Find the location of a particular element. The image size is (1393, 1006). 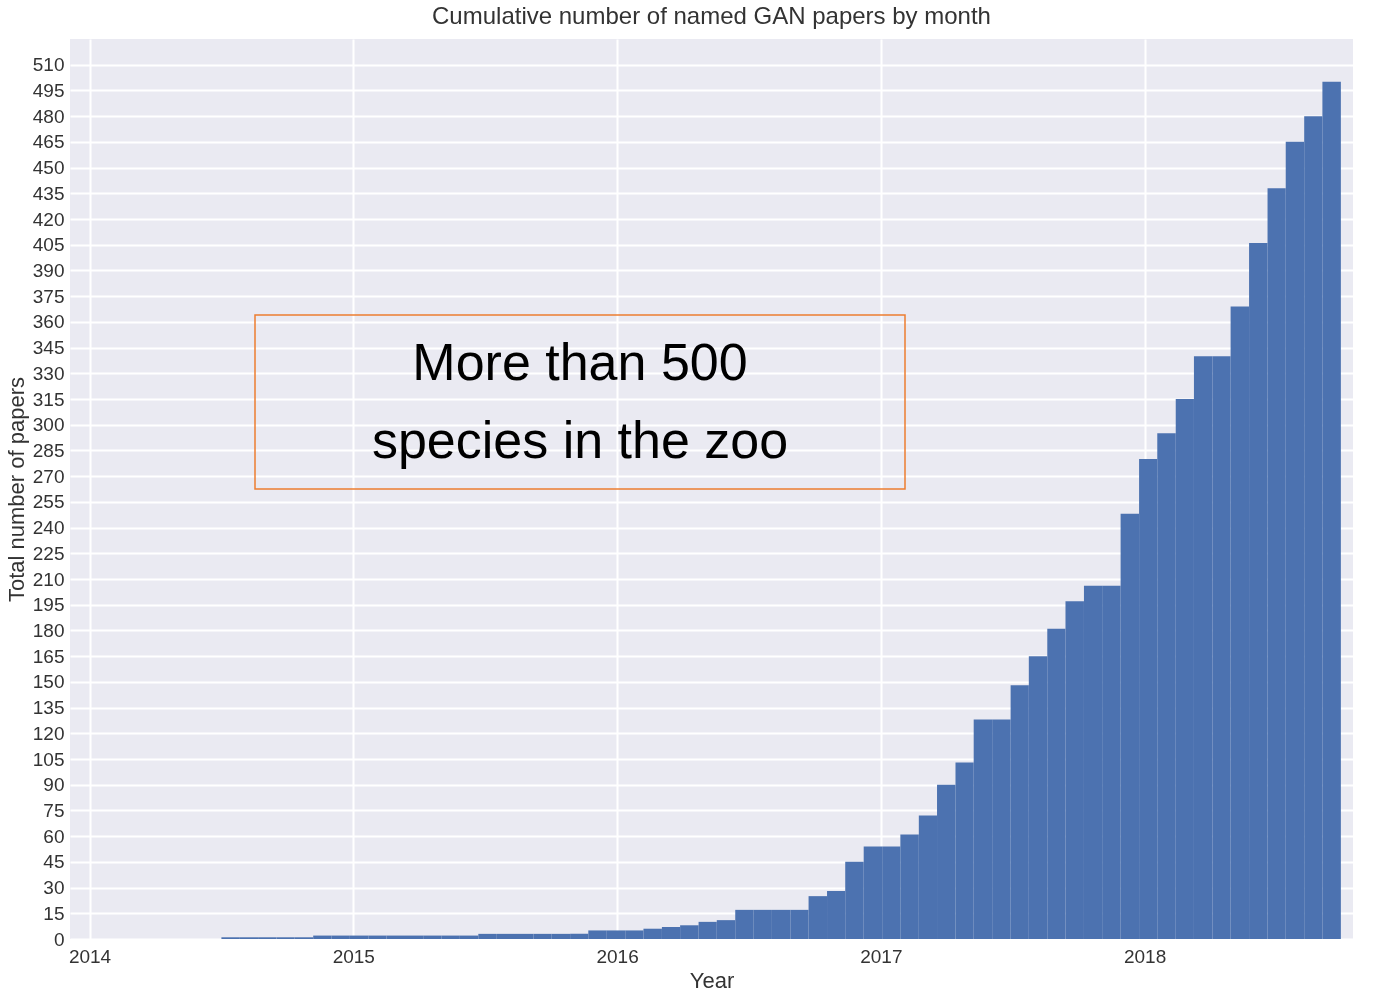

y-axis-title: Total number of papers is located at coordinates (16, 489).